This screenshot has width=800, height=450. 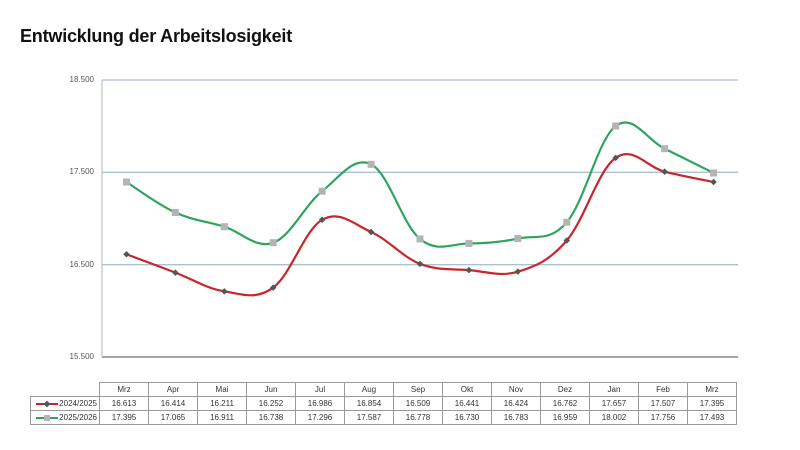 What do you see at coordinates (565, 417) in the screenshot?
I see `table-cell: 16.959` at bounding box center [565, 417].